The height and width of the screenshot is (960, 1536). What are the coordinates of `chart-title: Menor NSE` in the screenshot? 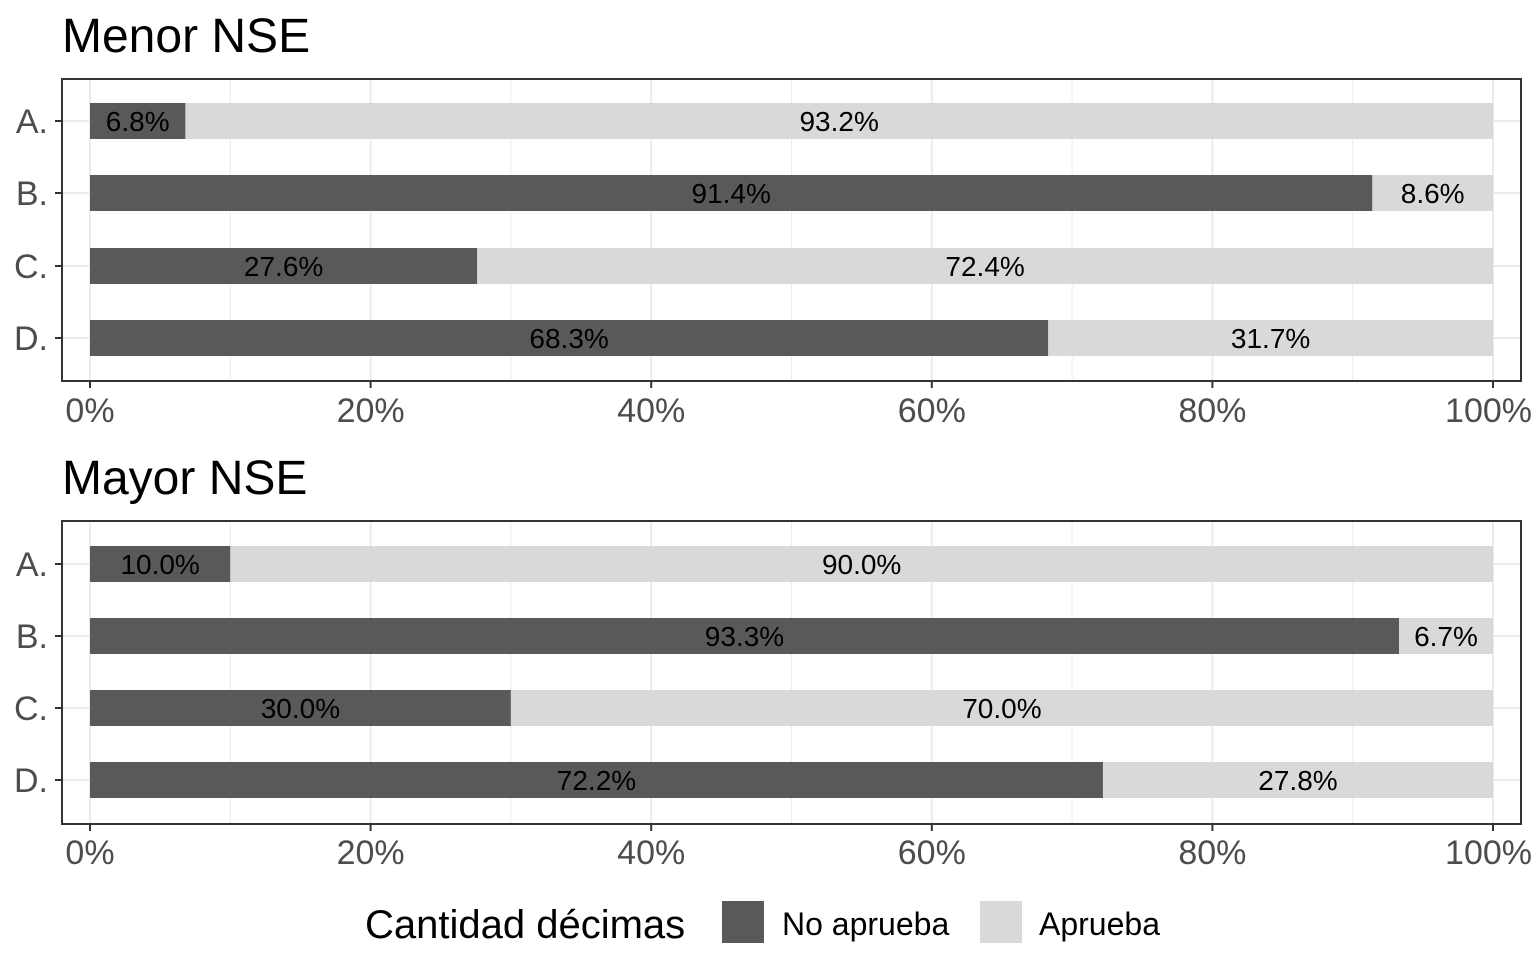 It's located at (186, 36).